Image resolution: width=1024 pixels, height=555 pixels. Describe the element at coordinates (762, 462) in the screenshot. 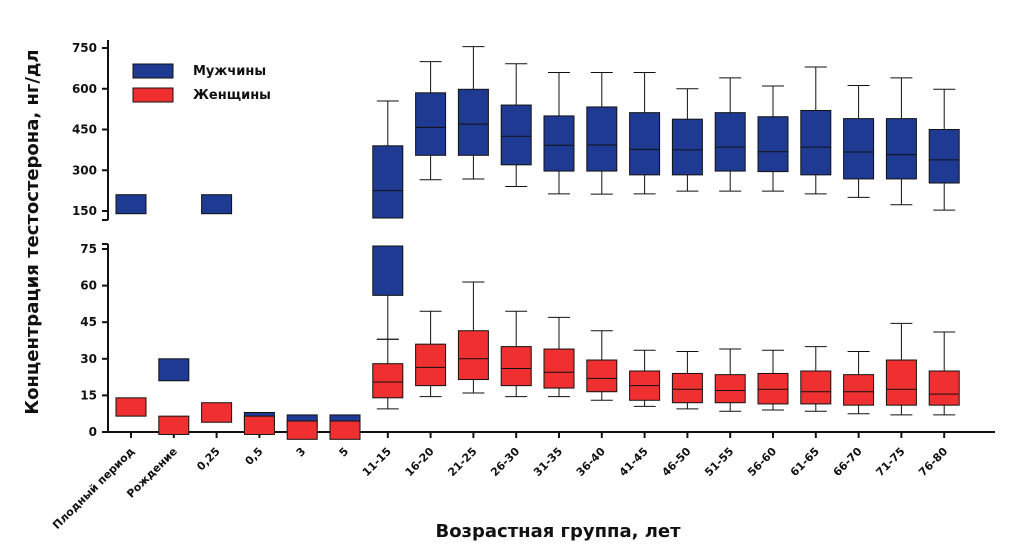

I see `x-tick-label: 56-60` at that location.